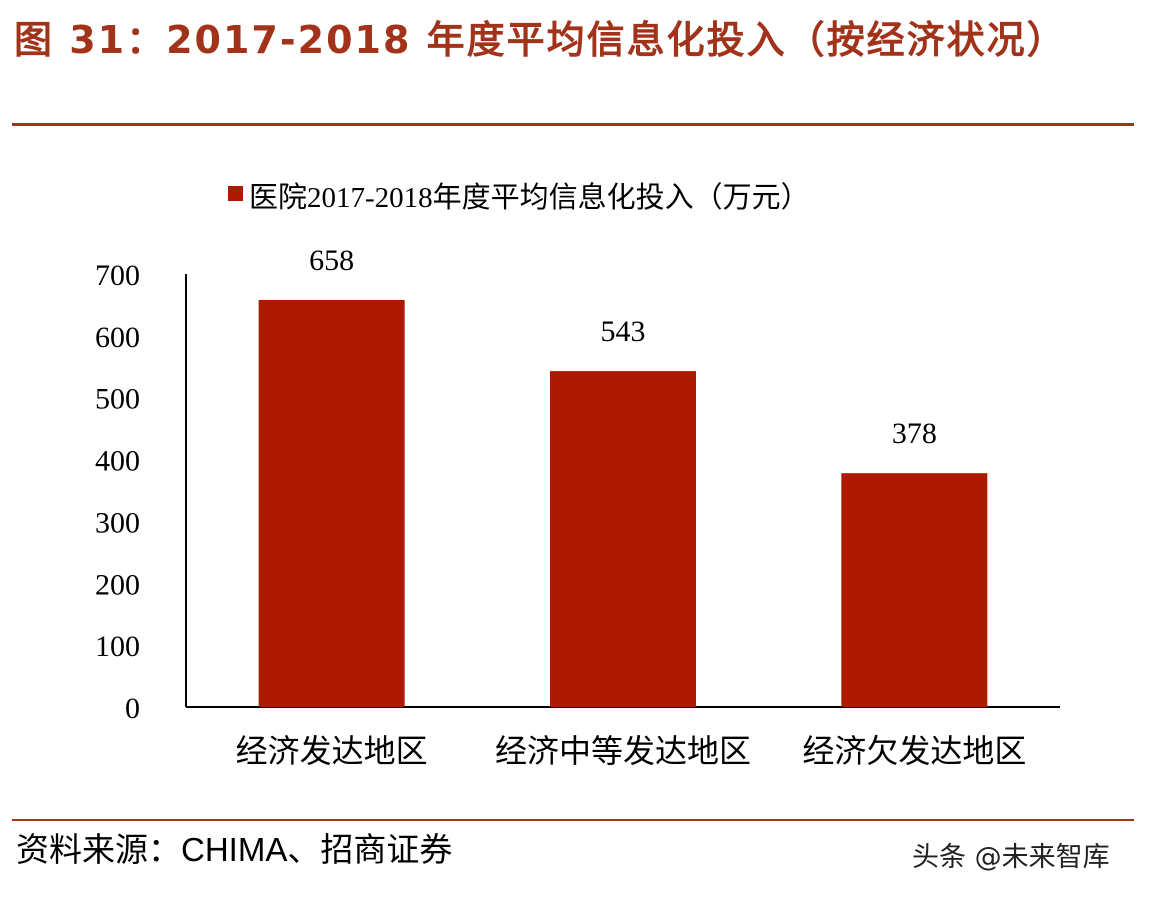 The height and width of the screenshot is (898, 1150). I want to click on y-tick-label: 700, so click(117, 275).